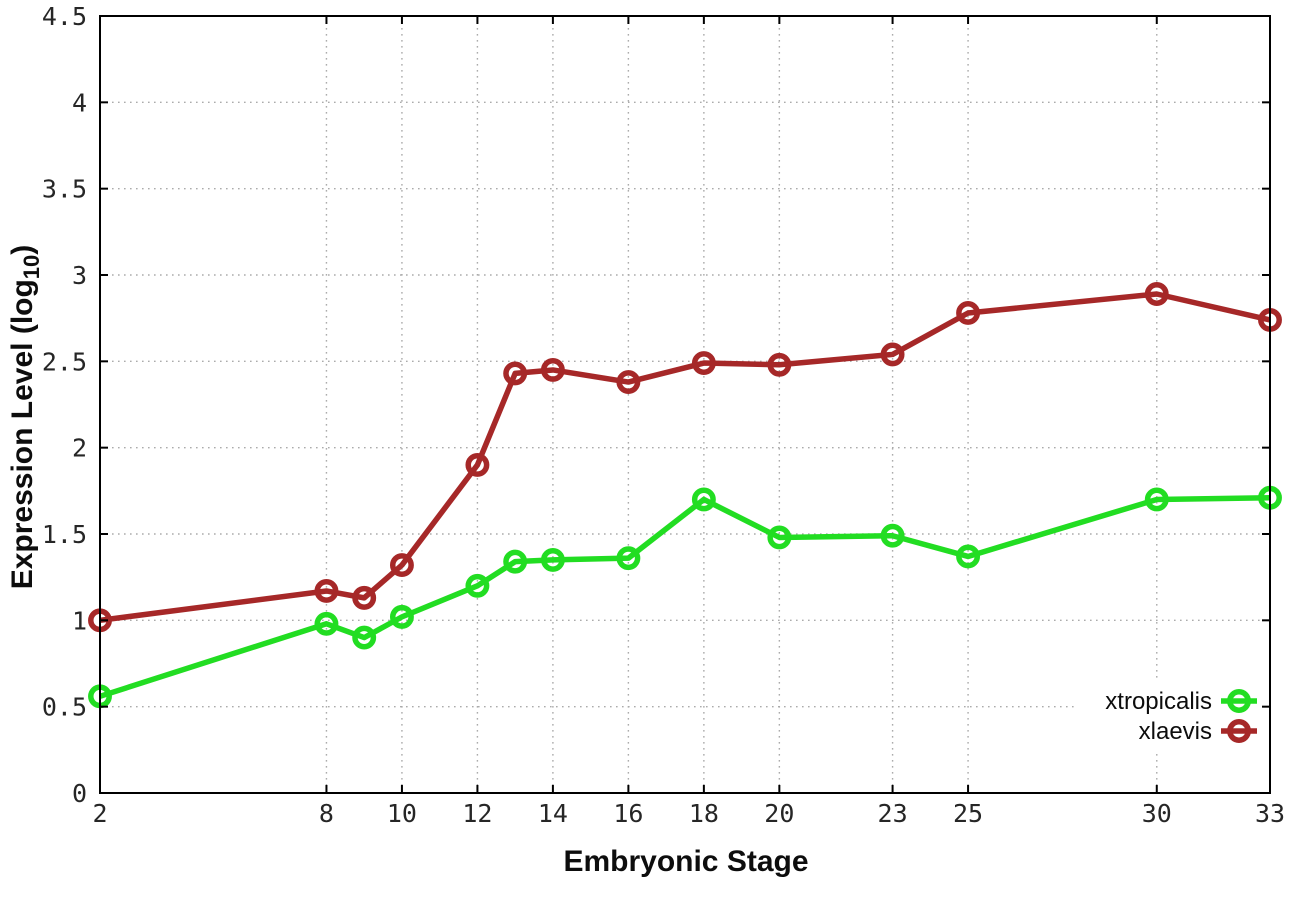  Describe the element at coordinates (553, 813) in the screenshot. I see `x-tick-label-14: 14` at that location.